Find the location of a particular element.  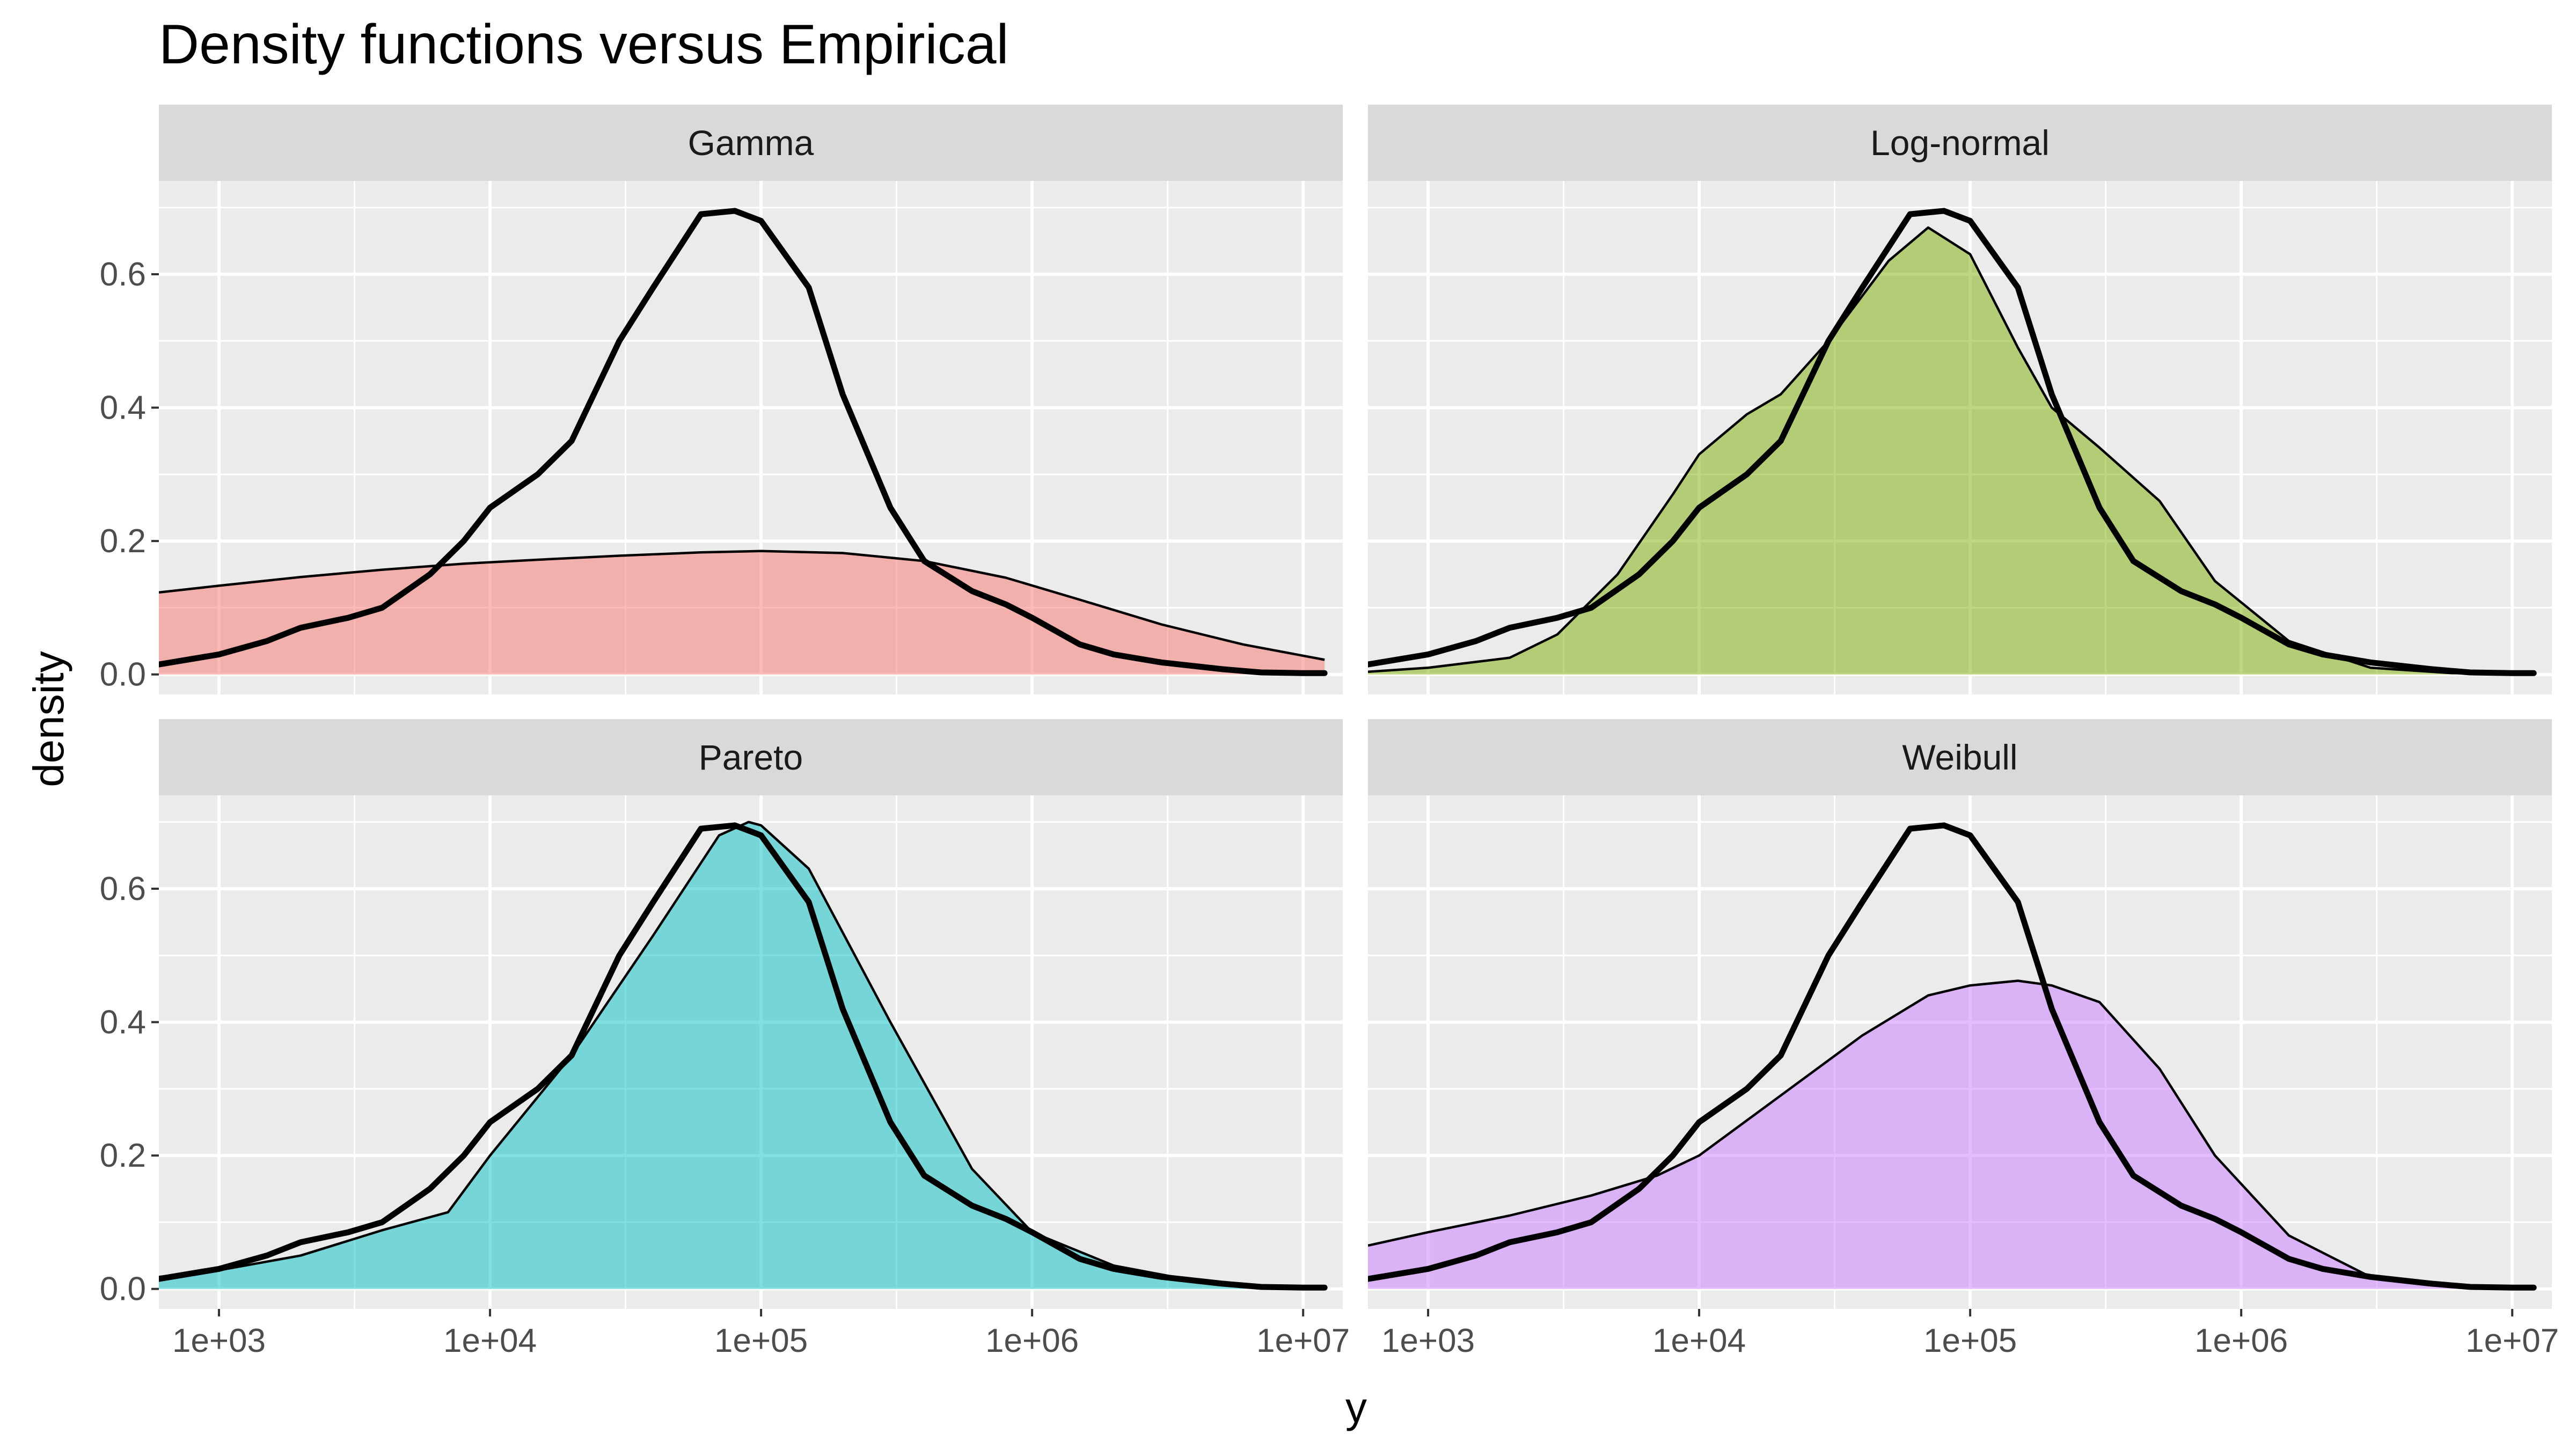

strip-label: Gamma is located at coordinates (751, 143).